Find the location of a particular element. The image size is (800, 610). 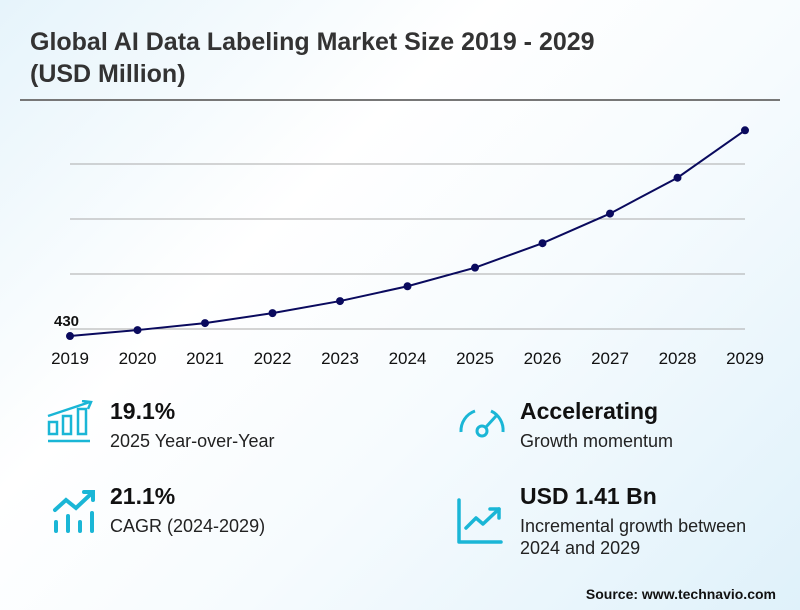

data-point-2022 is located at coordinates (272, 313).